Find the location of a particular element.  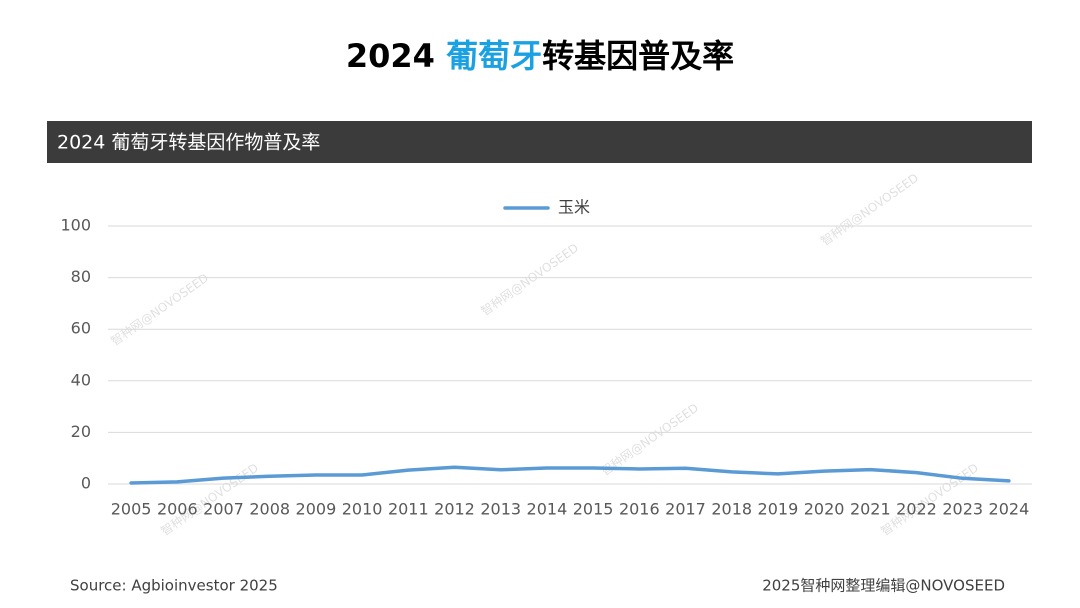

page-title: 2024 葡萄牙转基因普及率 is located at coordinates (540, 56).